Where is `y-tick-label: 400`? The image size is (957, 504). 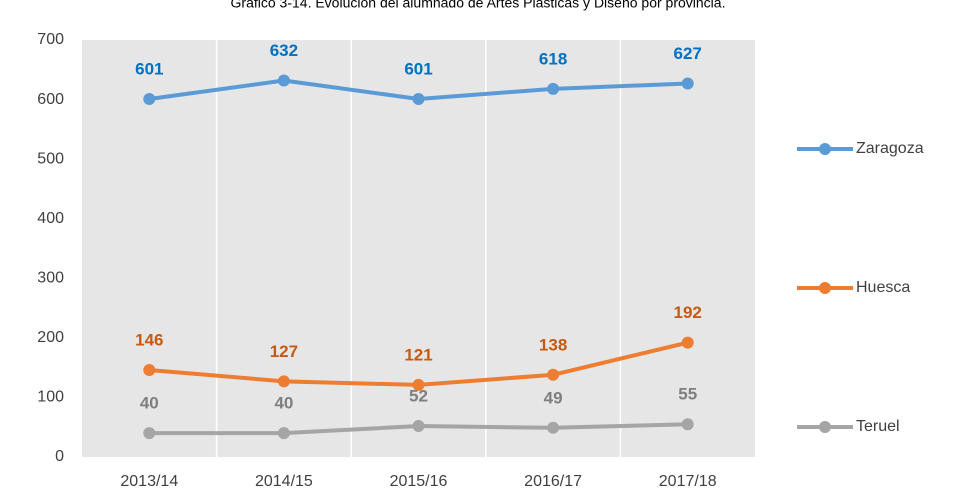 y-tick-label: 400 is located at coordinates (50, 218).